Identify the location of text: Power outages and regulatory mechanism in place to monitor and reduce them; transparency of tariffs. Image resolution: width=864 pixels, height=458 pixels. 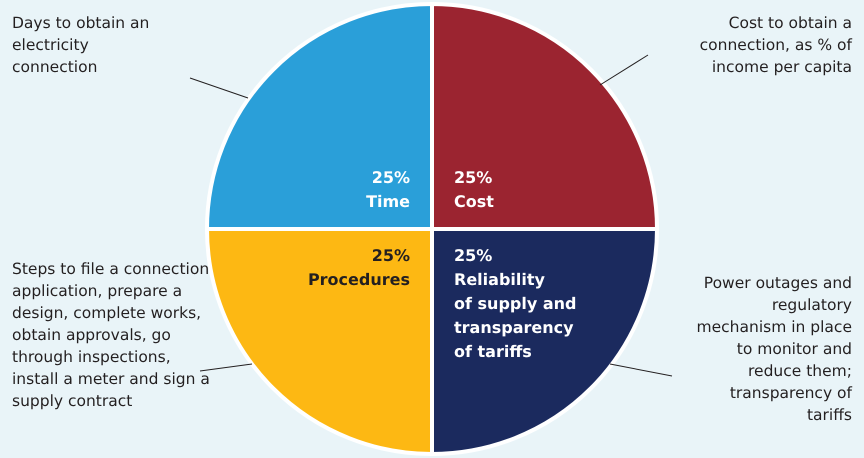
(774, 349).